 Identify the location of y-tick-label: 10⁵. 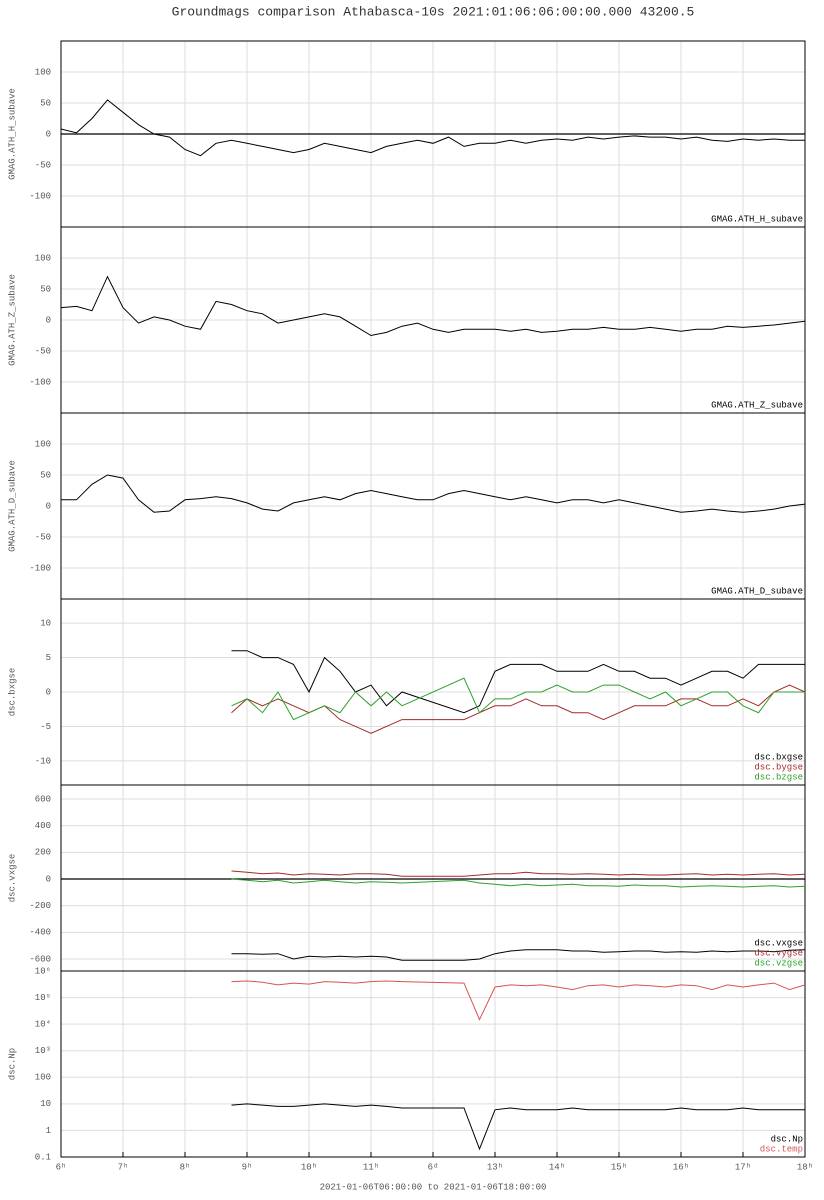
(43, 998).